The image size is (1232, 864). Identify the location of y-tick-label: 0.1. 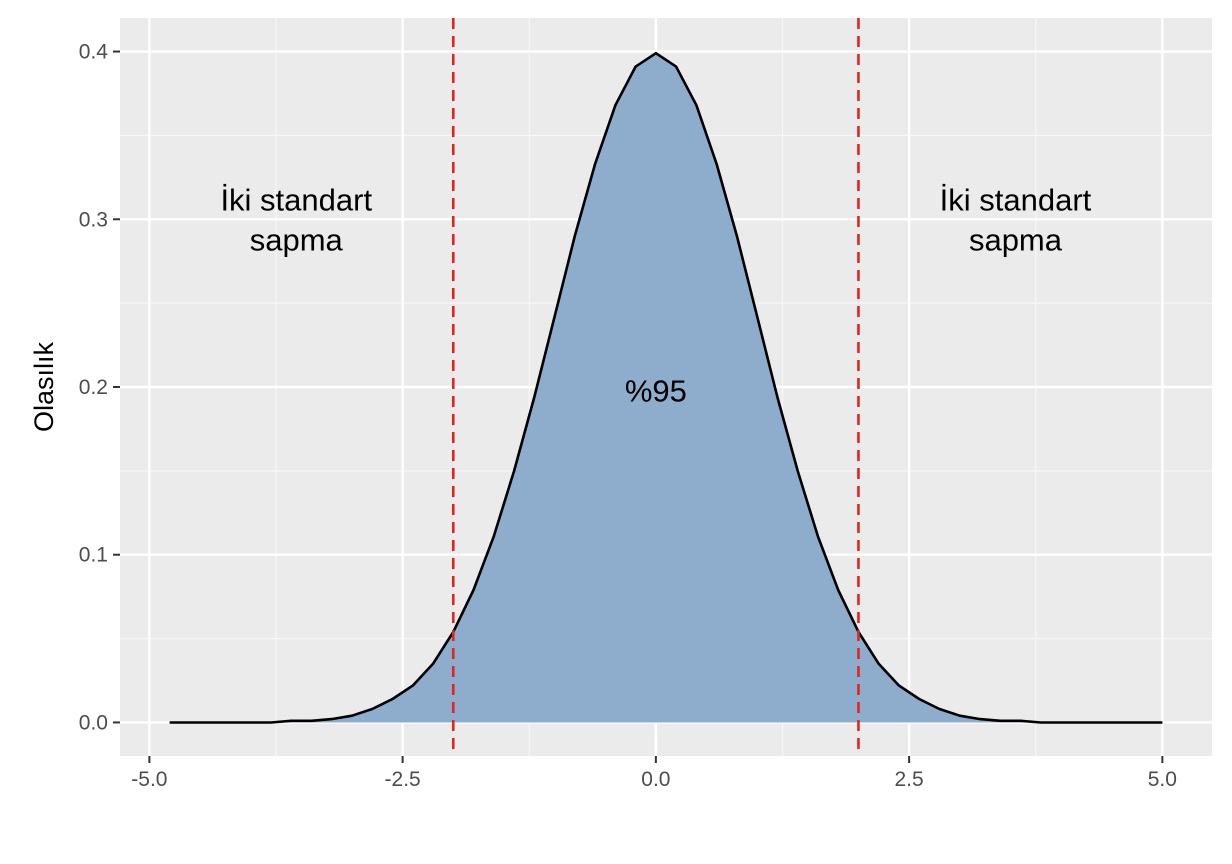
(93, 555).